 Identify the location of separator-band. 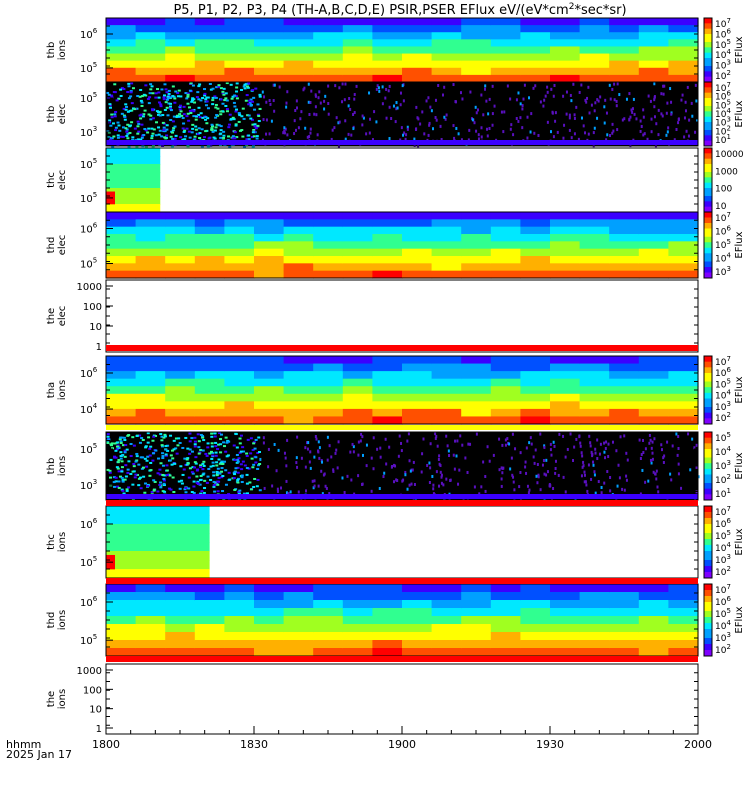
(402, 348).